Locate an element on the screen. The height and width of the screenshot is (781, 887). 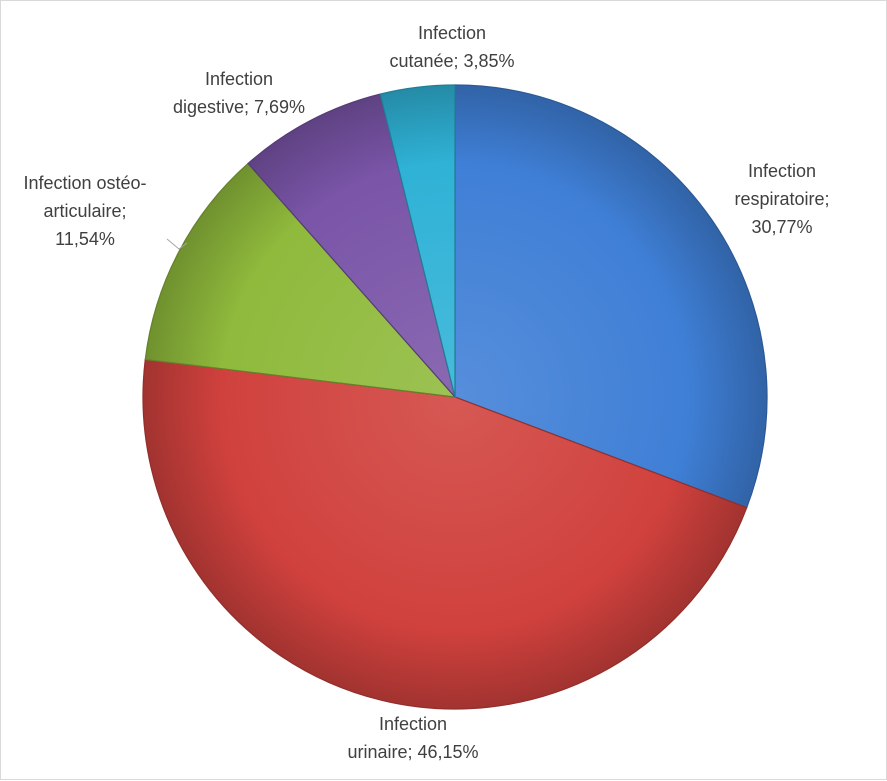
data-label-3: Infection ostéo-articulaire; 11,54% is located at coordinates (84, 211).